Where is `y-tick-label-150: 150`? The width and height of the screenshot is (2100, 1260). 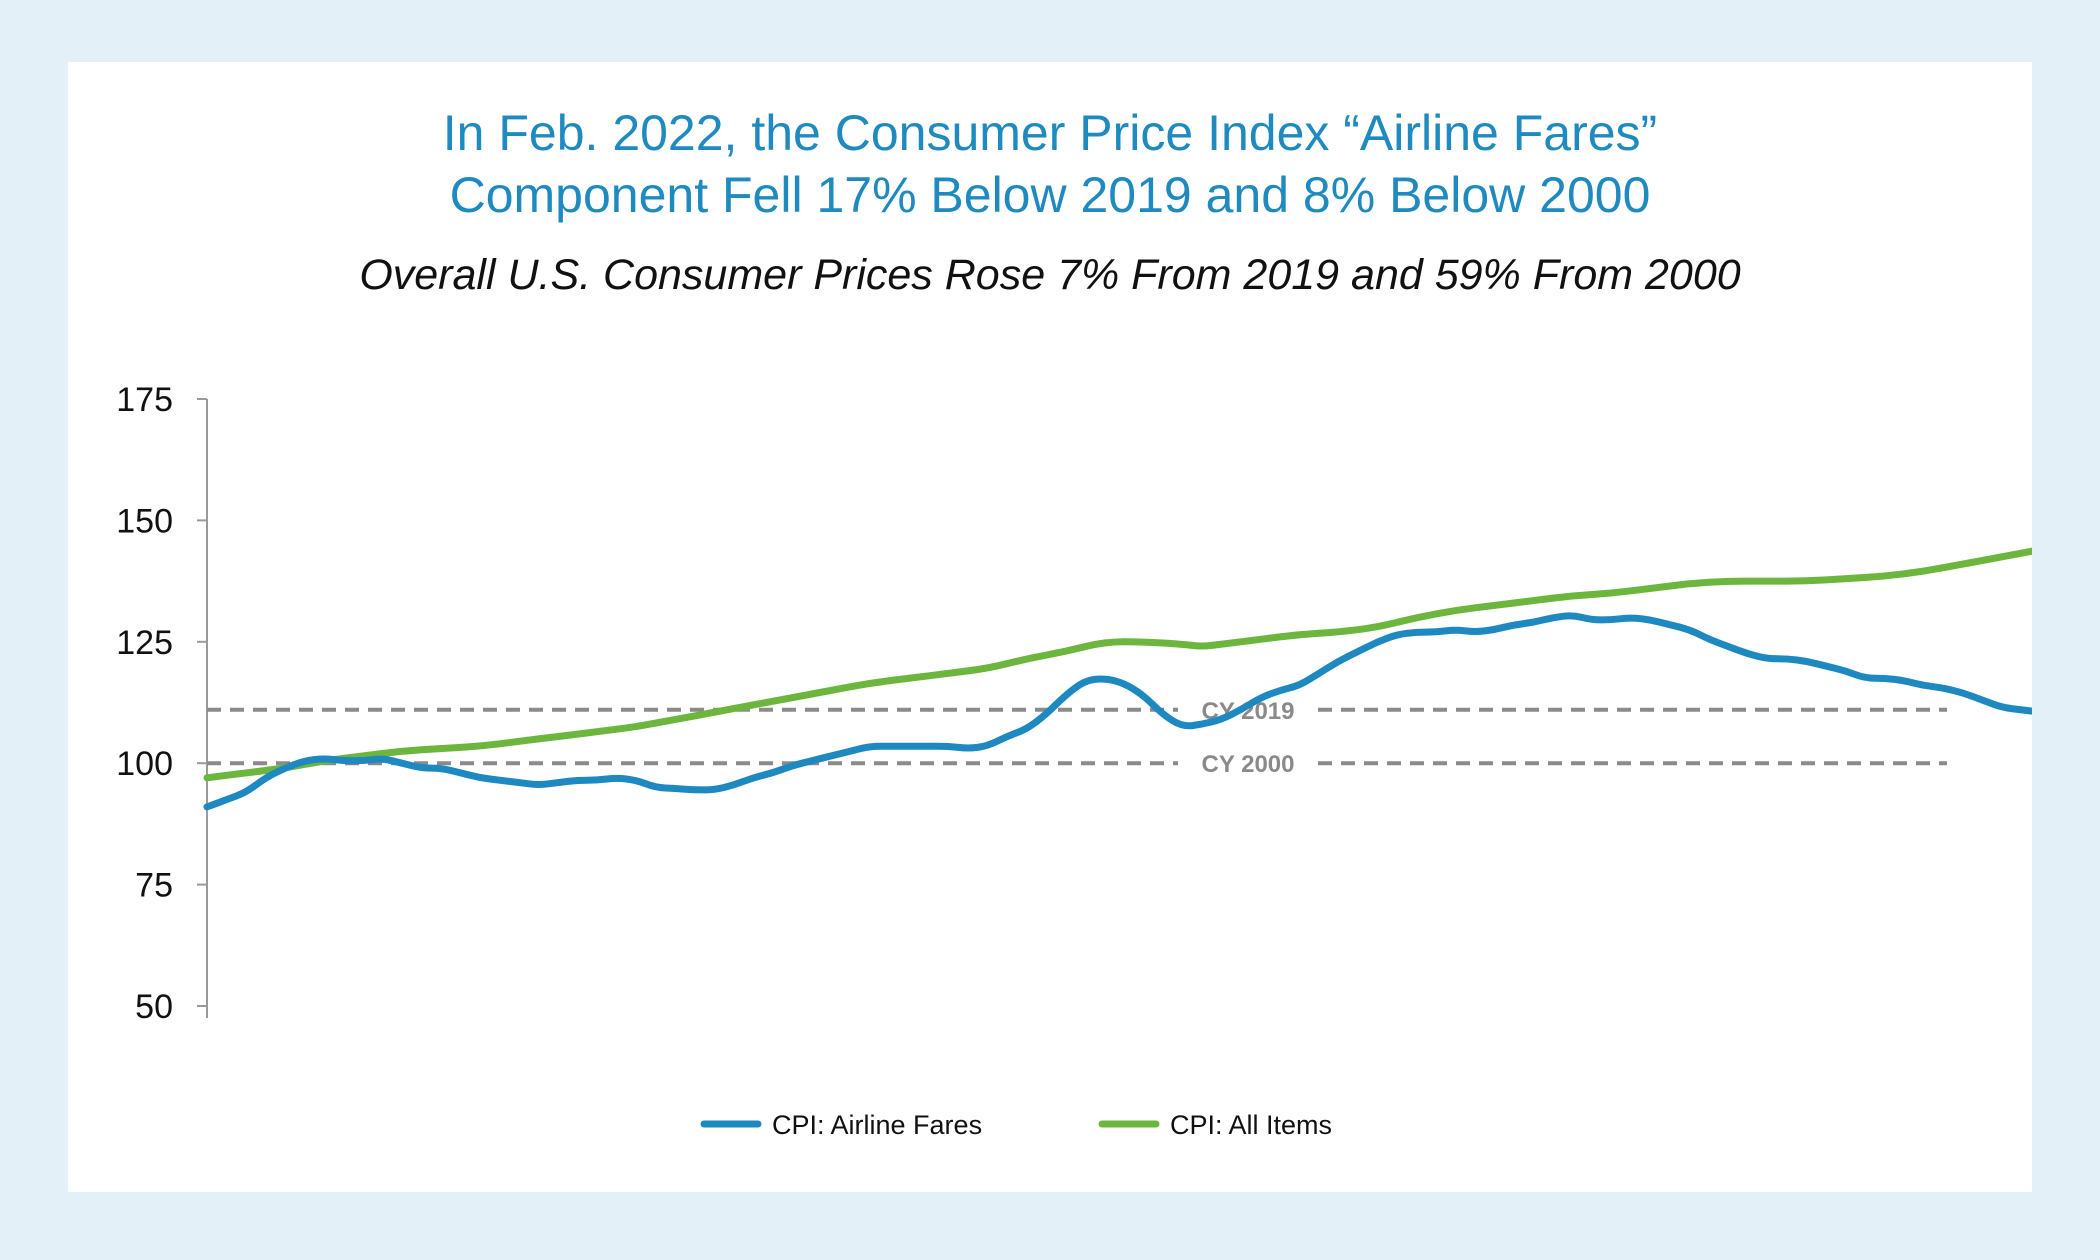
y-tick-label-150: 150 is located at coordinates (144, 521).